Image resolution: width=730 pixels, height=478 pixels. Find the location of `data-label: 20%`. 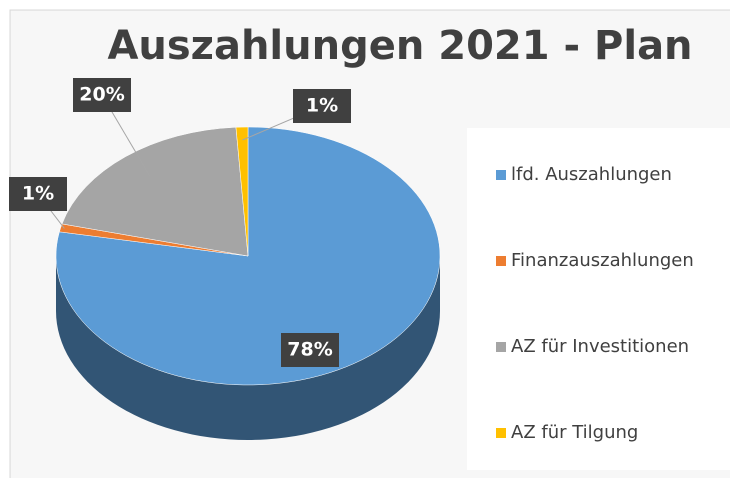

data-label: 20% is located at coordinates (101, 95).